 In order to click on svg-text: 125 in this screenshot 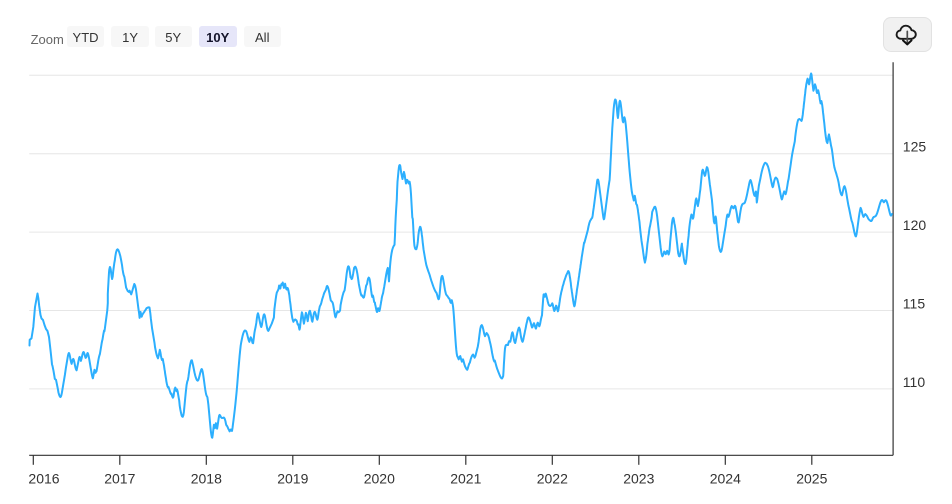, I will do `click(915, 147)`.